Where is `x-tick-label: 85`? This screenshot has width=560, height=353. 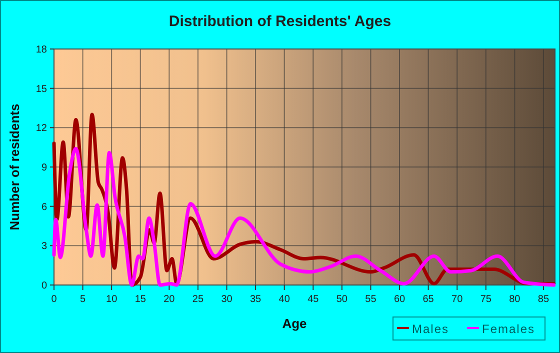 x-tick-label: 85 is located at coordinates (544, 299).